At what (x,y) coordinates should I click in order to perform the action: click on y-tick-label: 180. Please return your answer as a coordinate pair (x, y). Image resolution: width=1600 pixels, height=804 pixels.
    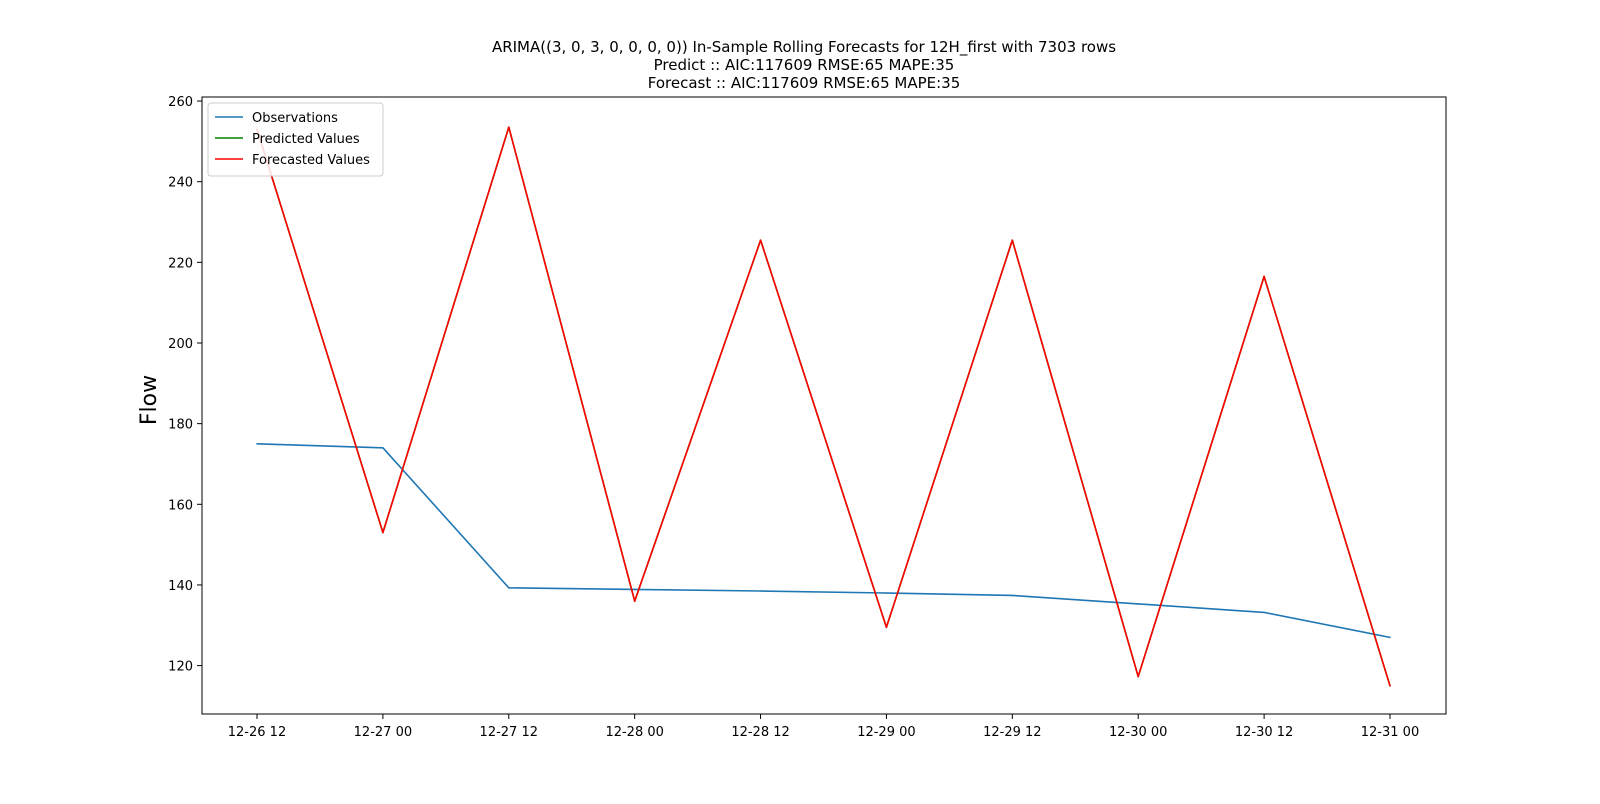
    Looking at the image, I should click on (180, 425).